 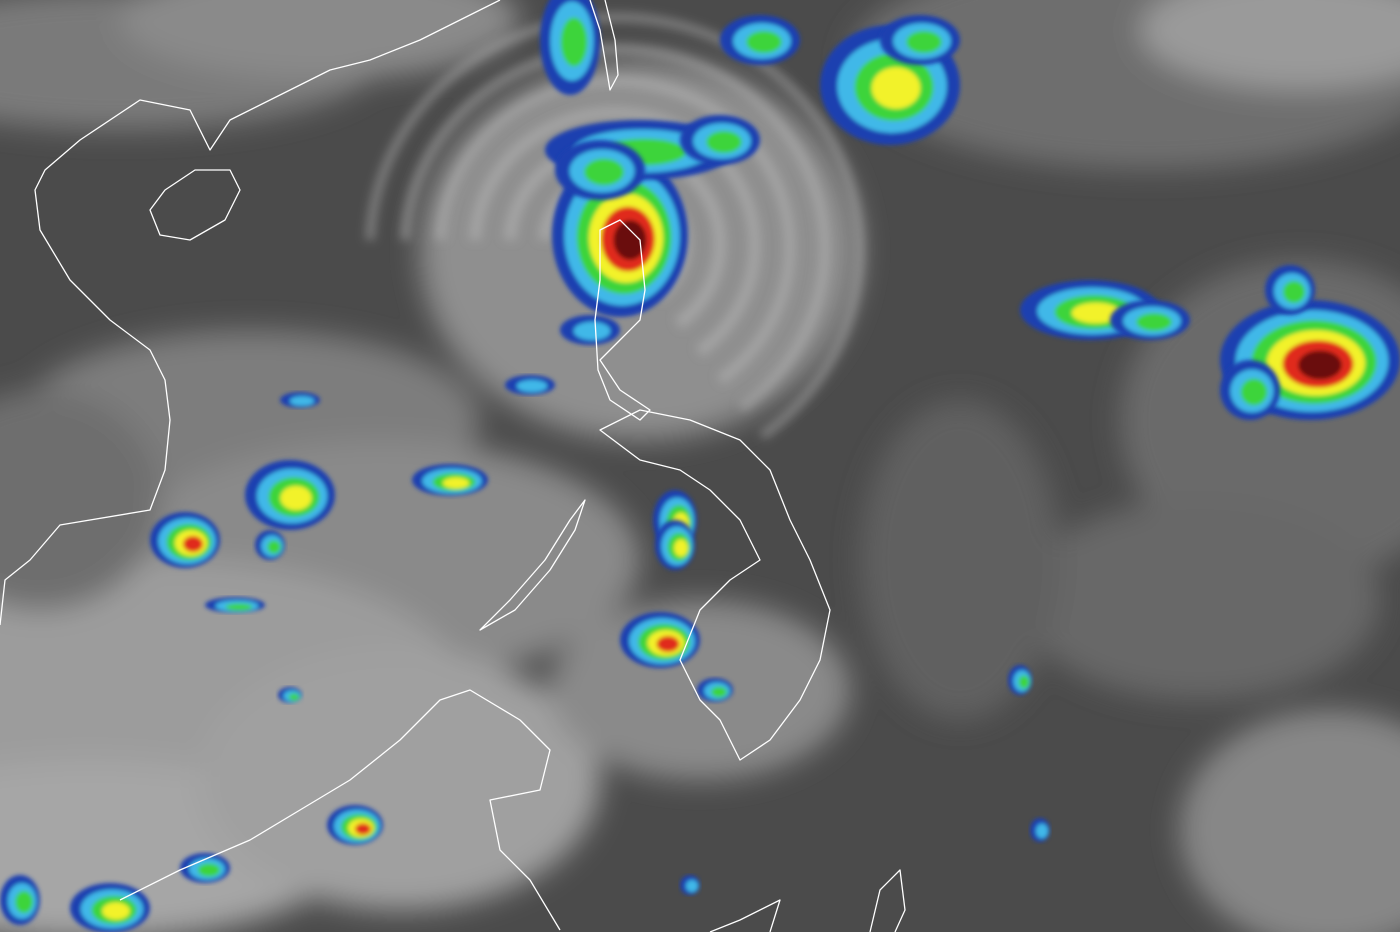 I want to click on palawan-island, so click(x=532, y=565).